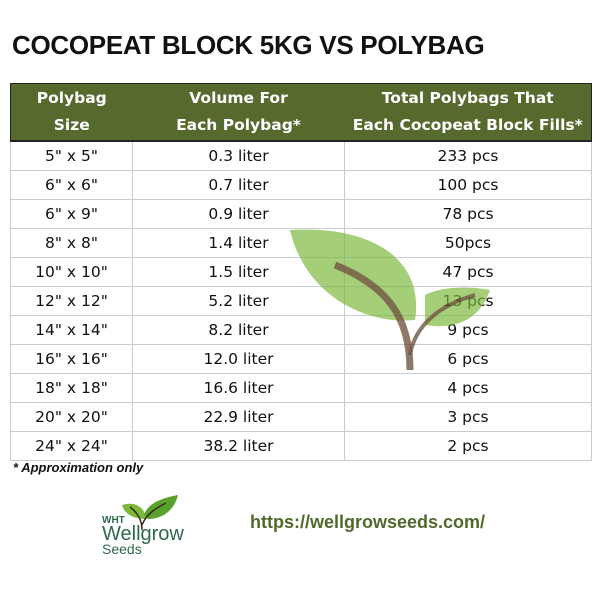 This screenshot has height=600, width=600. What do you see at coordinates (150, 512) in the screenshot?
I see `logo-leaf-icon` at bounding box center [150, 512].